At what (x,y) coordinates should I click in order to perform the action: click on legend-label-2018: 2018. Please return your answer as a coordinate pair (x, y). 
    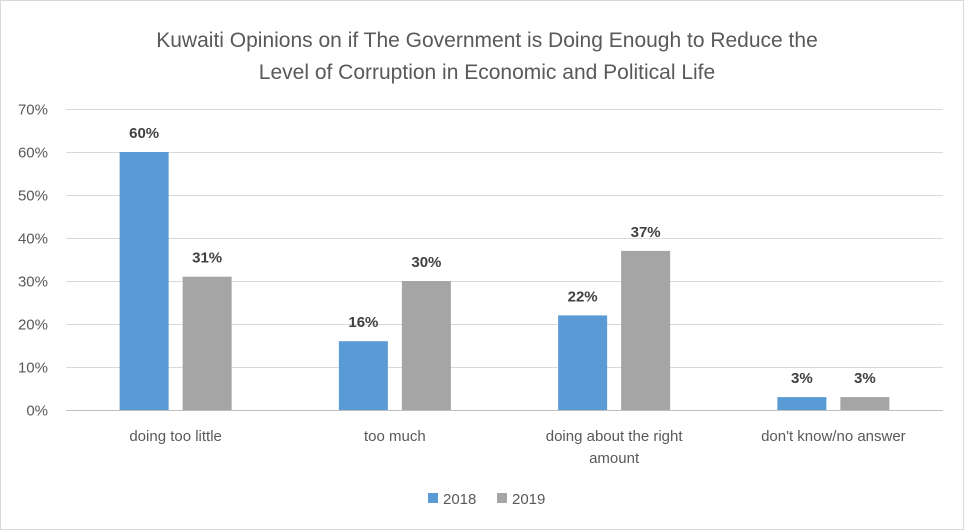
    Looking at the image, I should click on (459, 499).